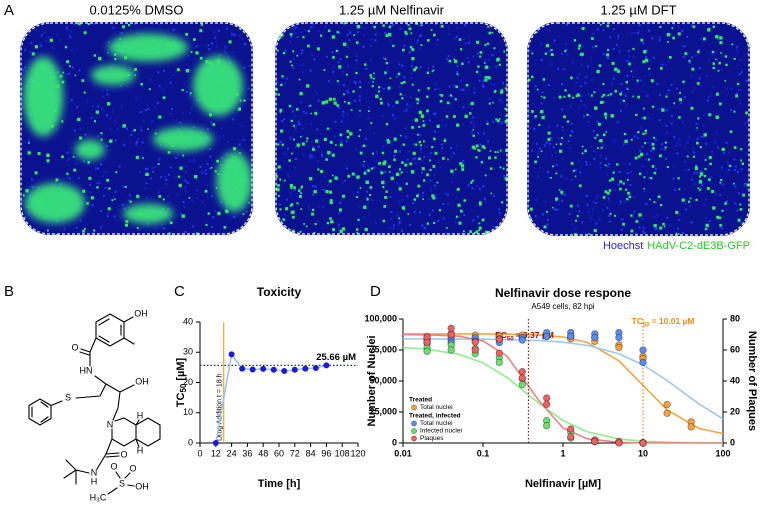  What do you see at coordinates (667, 413) in the screenshot?
I see `data-point` at bounding box center [667, 413].